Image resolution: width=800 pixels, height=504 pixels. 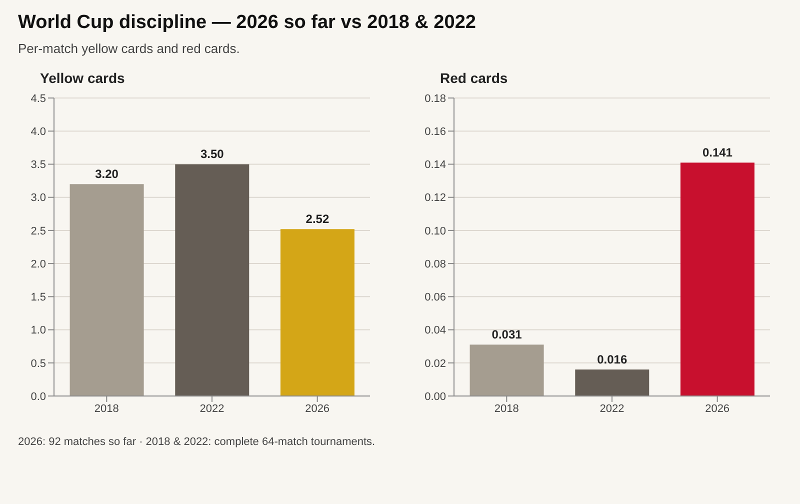 I want to click on data-label: 0.031, so click(x=507, y=335).